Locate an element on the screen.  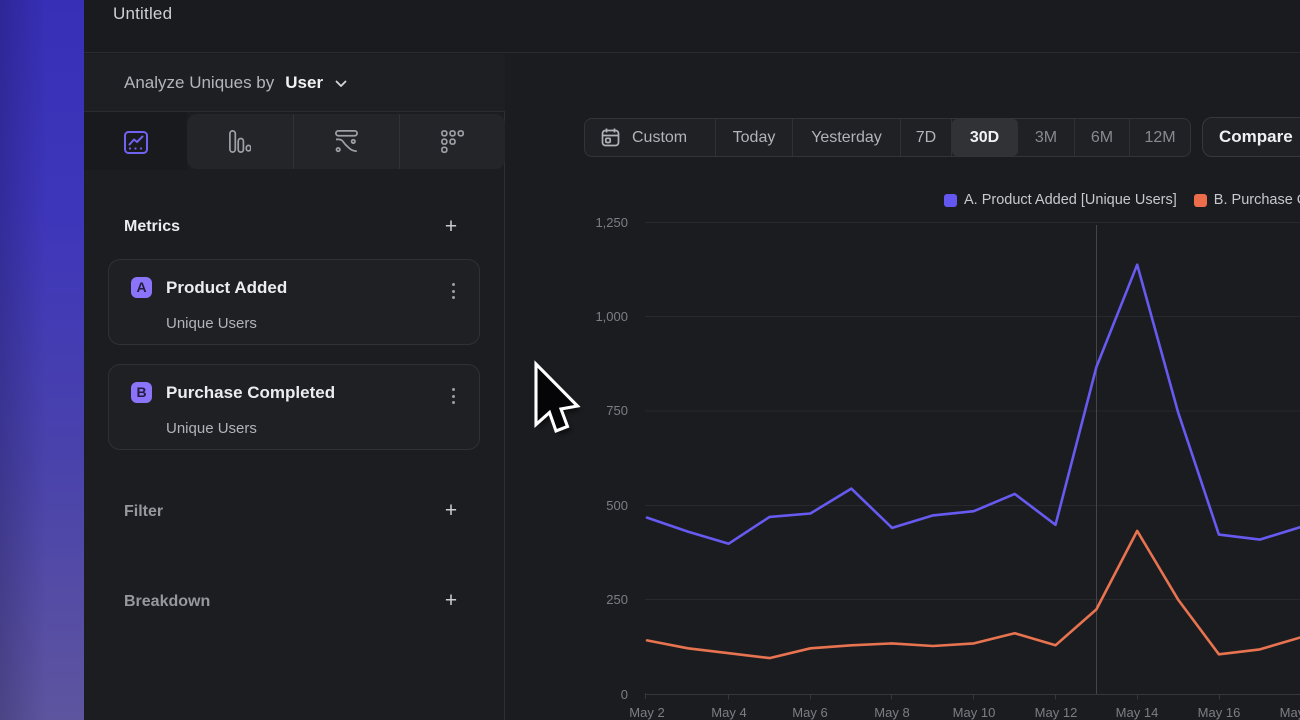
svg-text: May 14 is located at coordinates (1137, 712).